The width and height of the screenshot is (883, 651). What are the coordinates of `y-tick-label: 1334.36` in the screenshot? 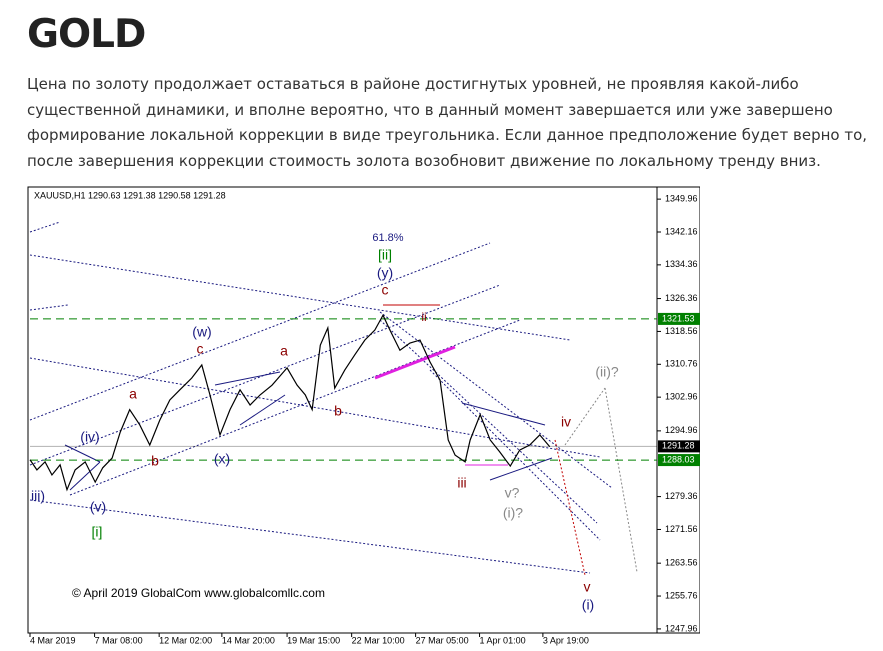 It's located at (681, 264).